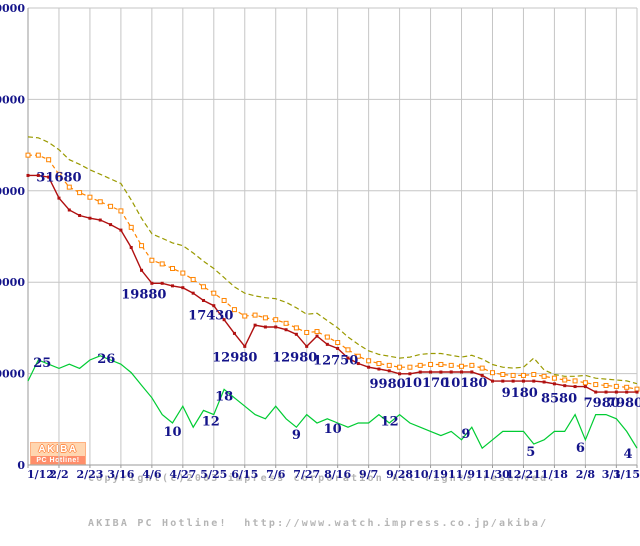 The image size is (640, 546). Describe the element at coordinates (520, 393) in the screenshot. I see `lowest-price-value-label: 9180` at that location.